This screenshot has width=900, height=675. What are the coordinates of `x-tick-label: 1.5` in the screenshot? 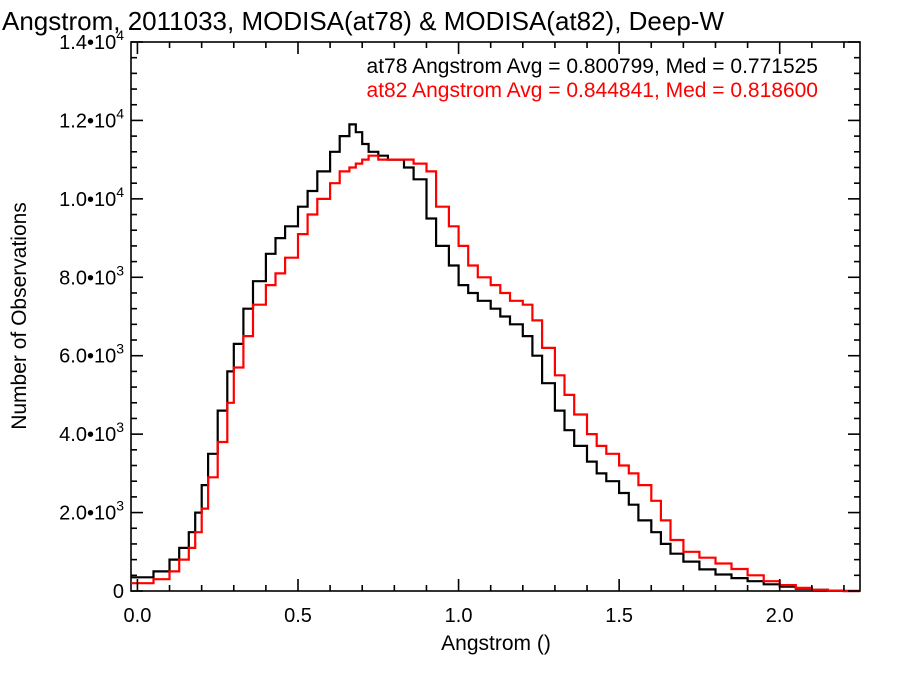 It's located at (619, 616).